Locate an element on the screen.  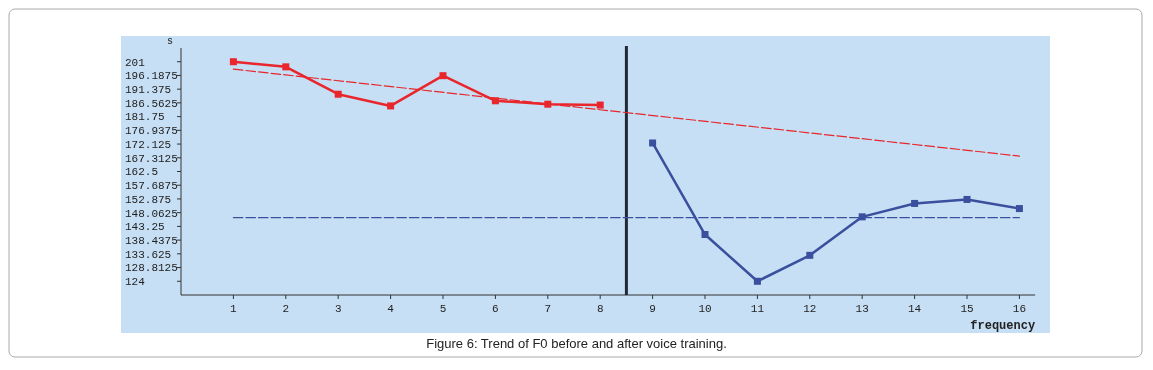
y-tick-label: 128.8125 is located at coordinates (151, 268).